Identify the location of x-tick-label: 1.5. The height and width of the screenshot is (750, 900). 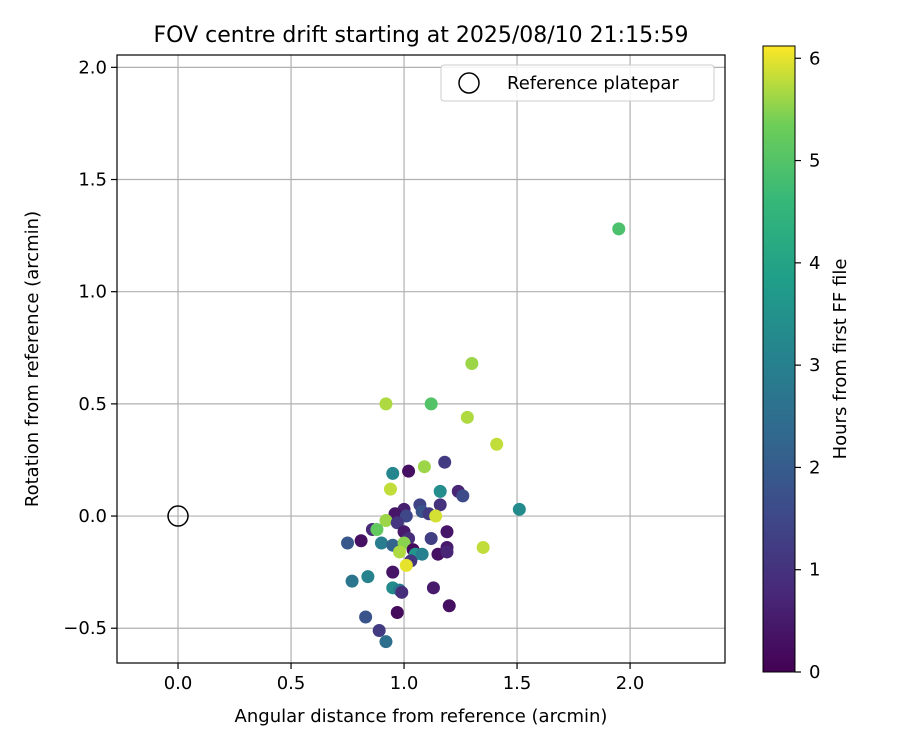
(517, 683).